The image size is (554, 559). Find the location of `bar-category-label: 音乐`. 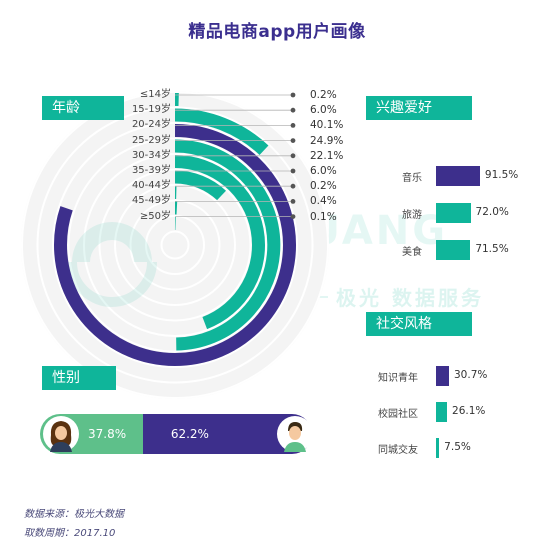

bar-category-label: 音乐 is located at coordinates (412, 178).